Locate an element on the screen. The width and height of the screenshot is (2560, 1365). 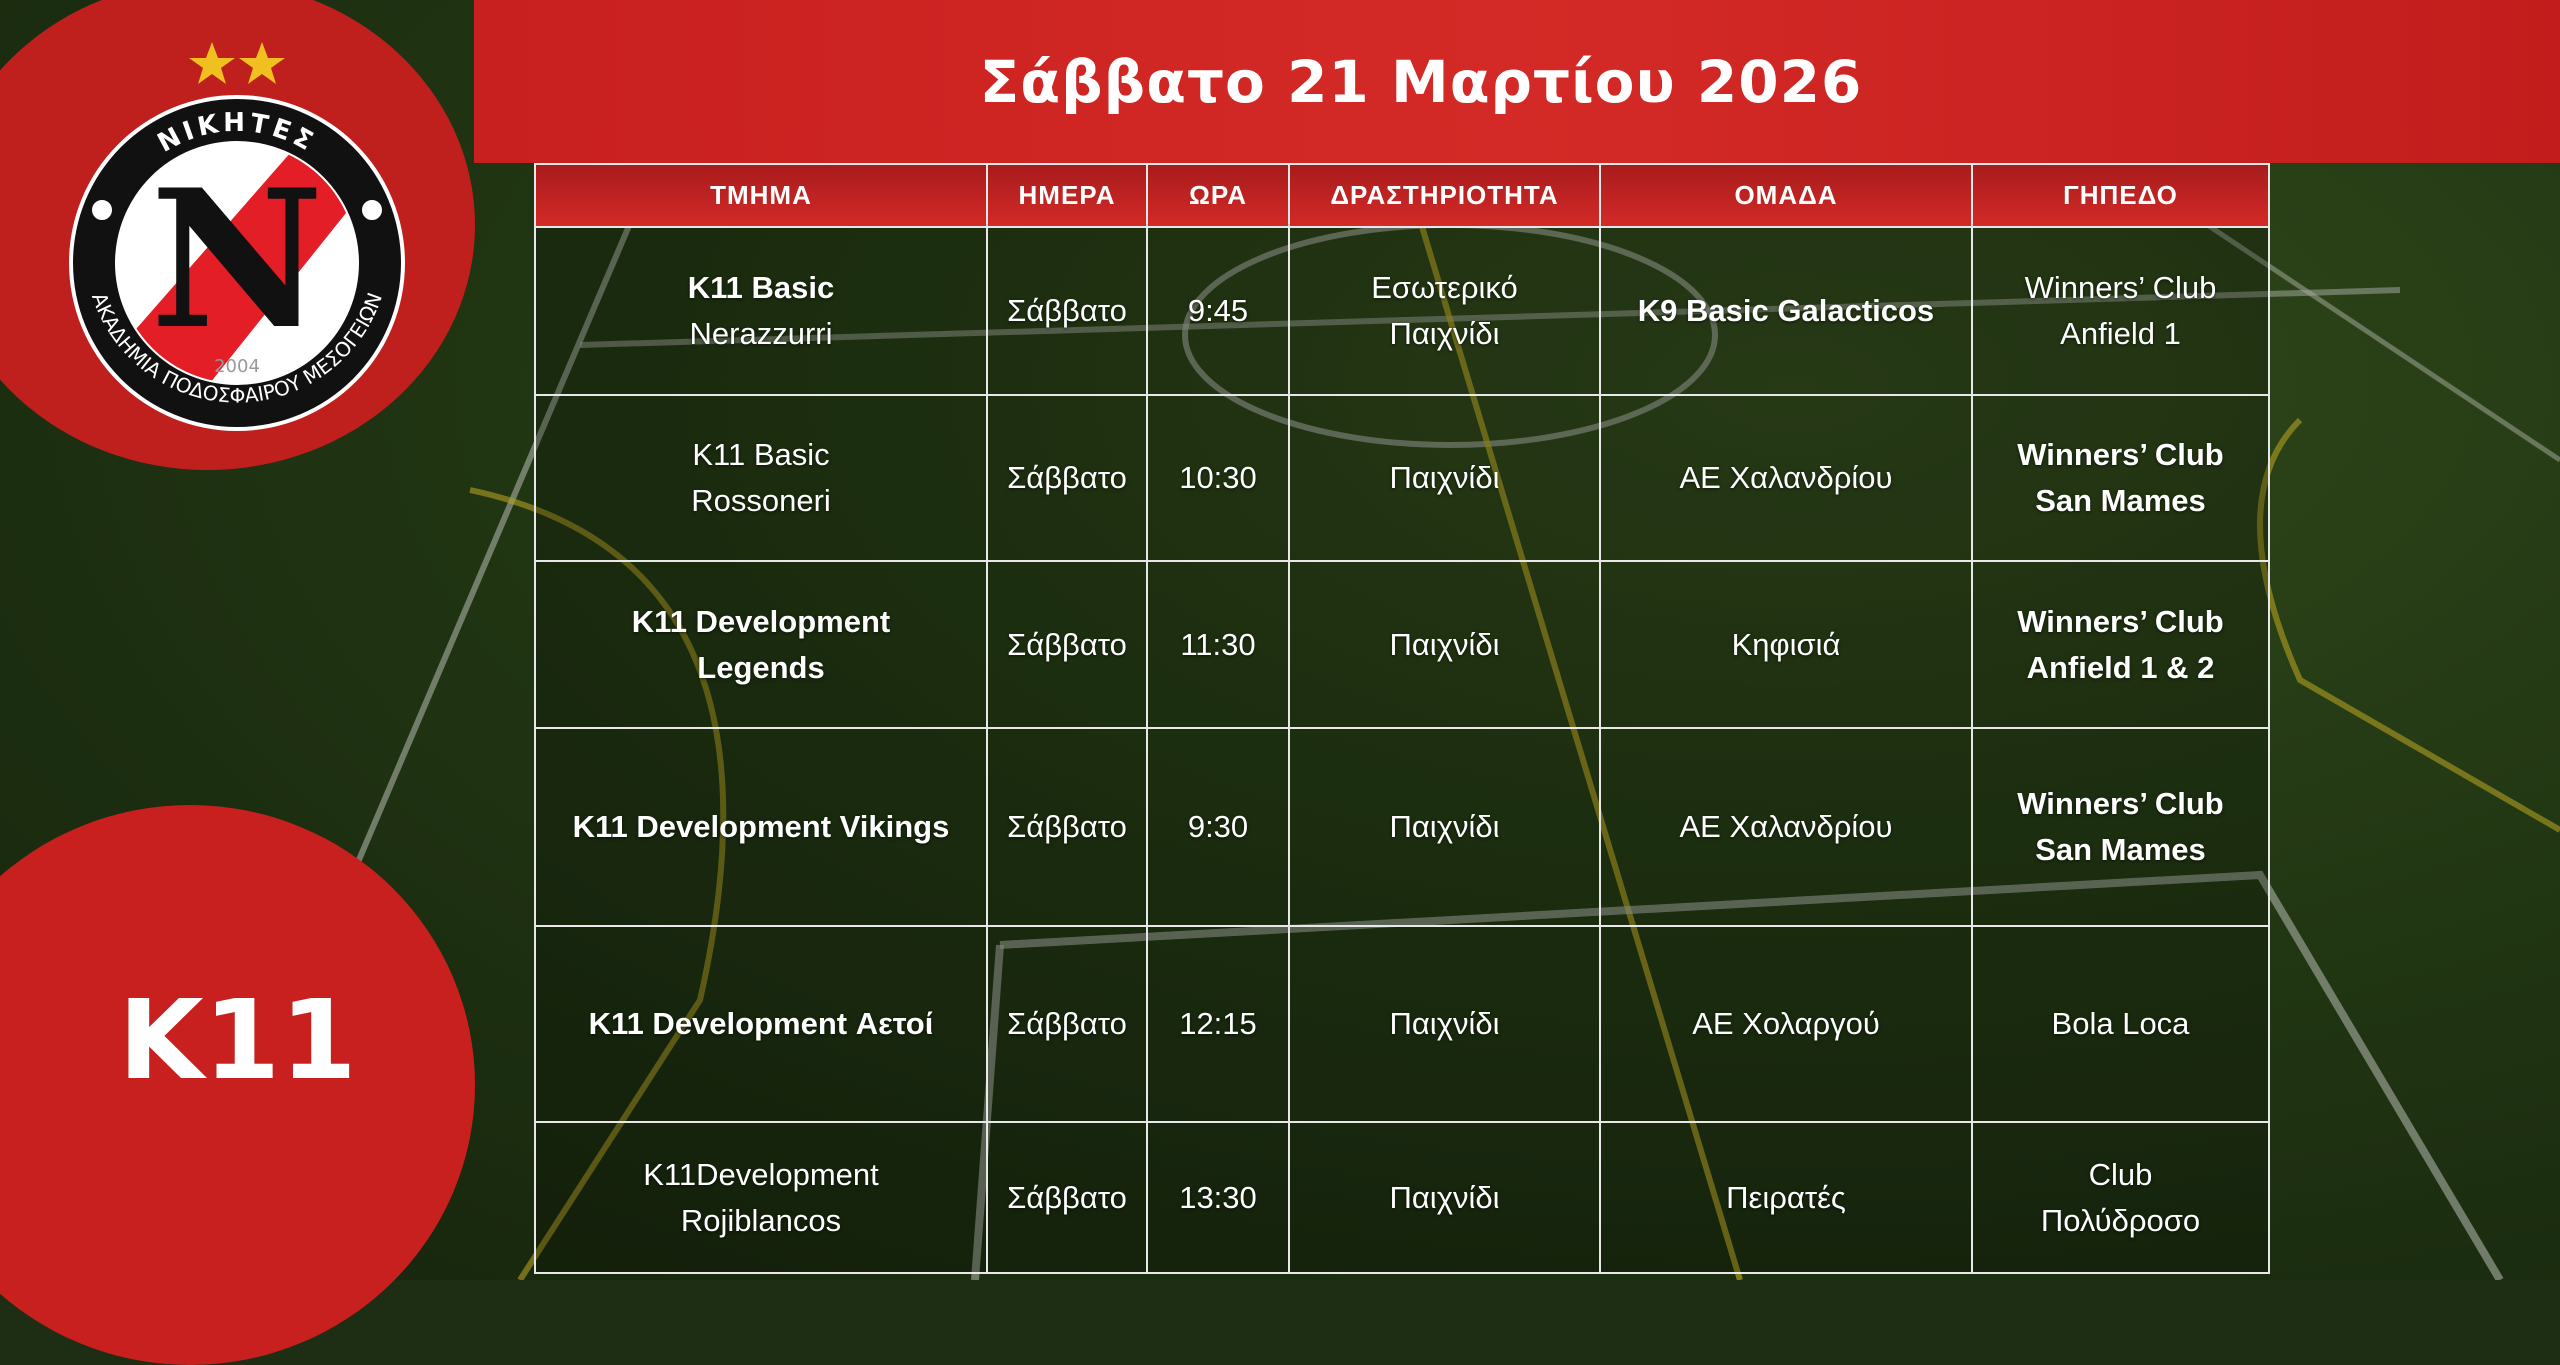
cell-time: 12:15 is located at coordinates (1218, 1024).